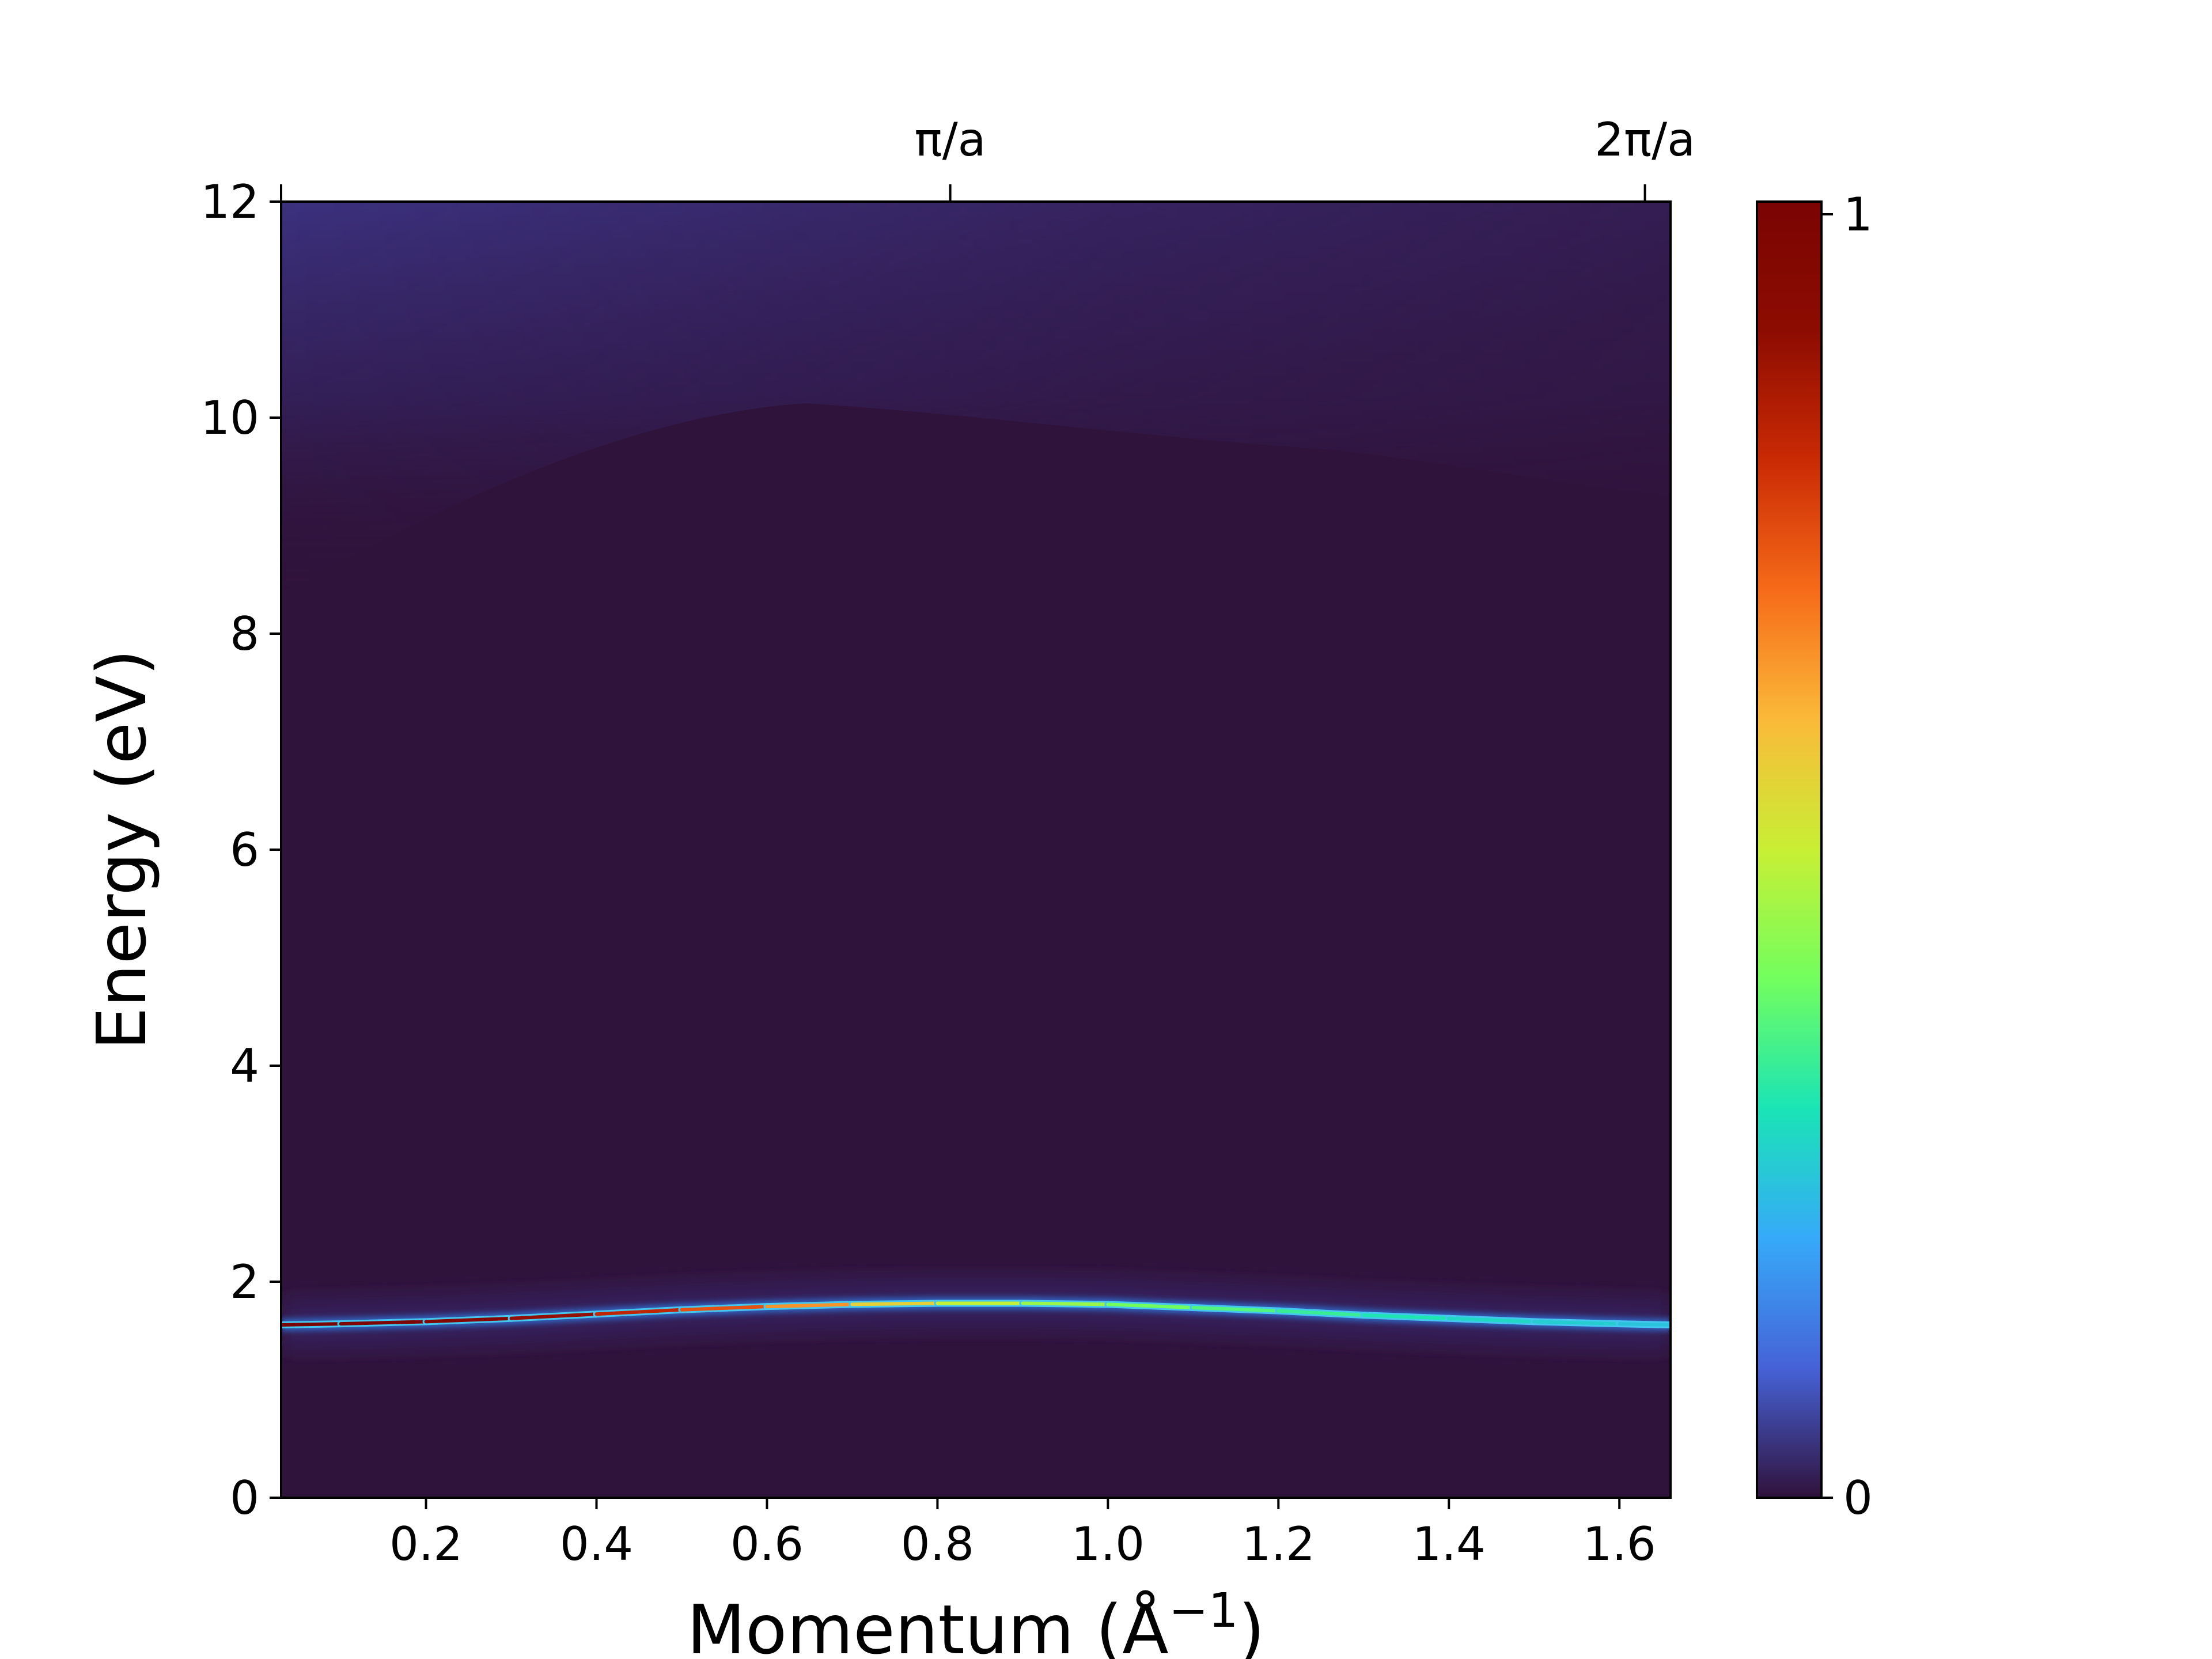 The width and height of the screenshot is (2212, 1659). I want to click on y-axis: 0 2 4 6 8 10 12, so click(240, 850).